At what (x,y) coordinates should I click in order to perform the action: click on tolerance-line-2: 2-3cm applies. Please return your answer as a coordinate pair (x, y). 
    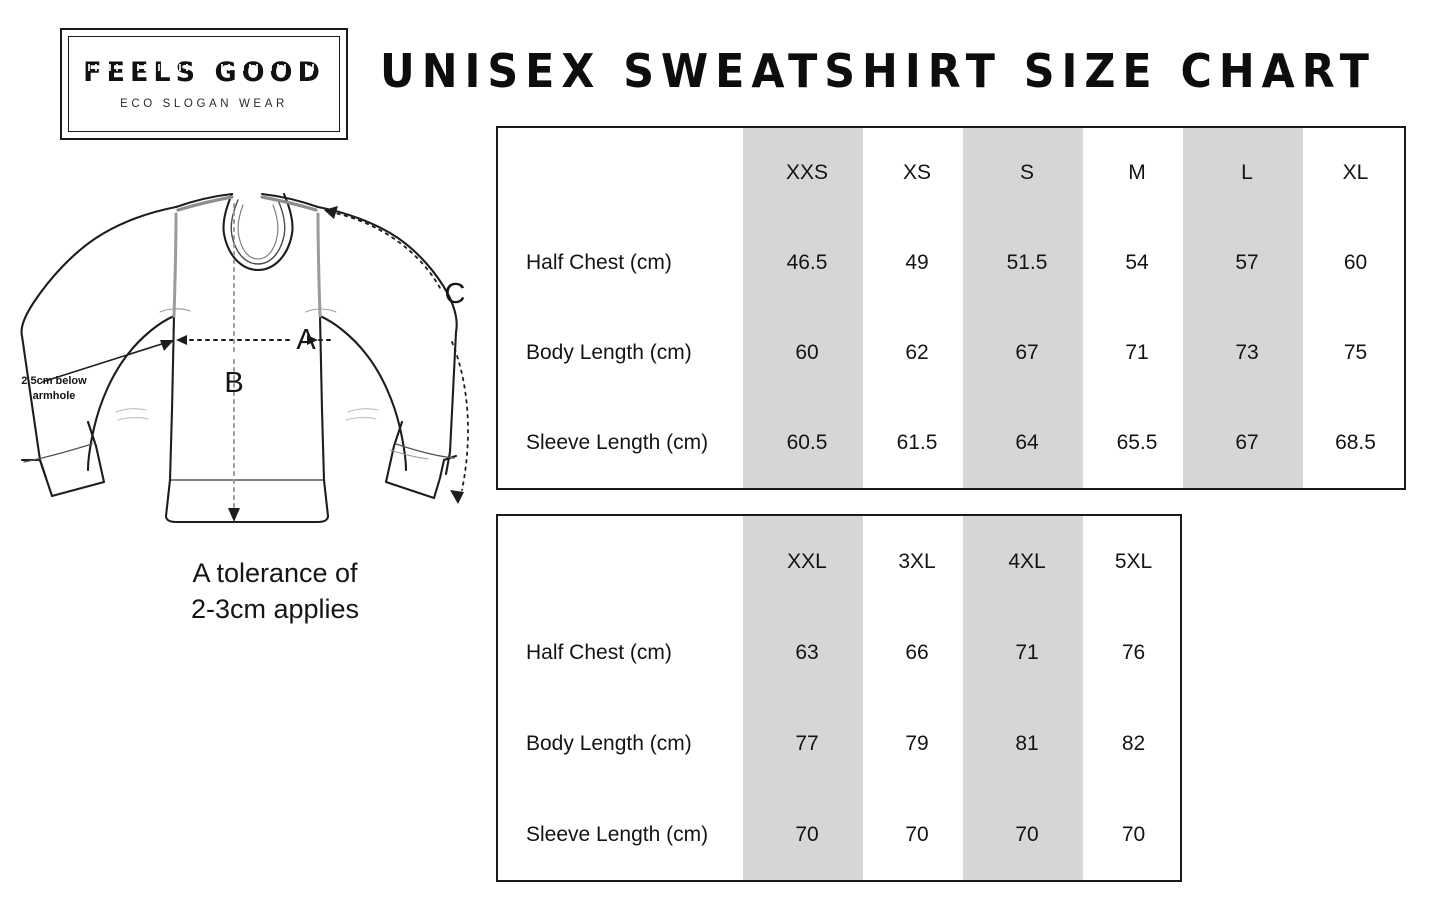
    Looking at the image, I should click on (275, 608).